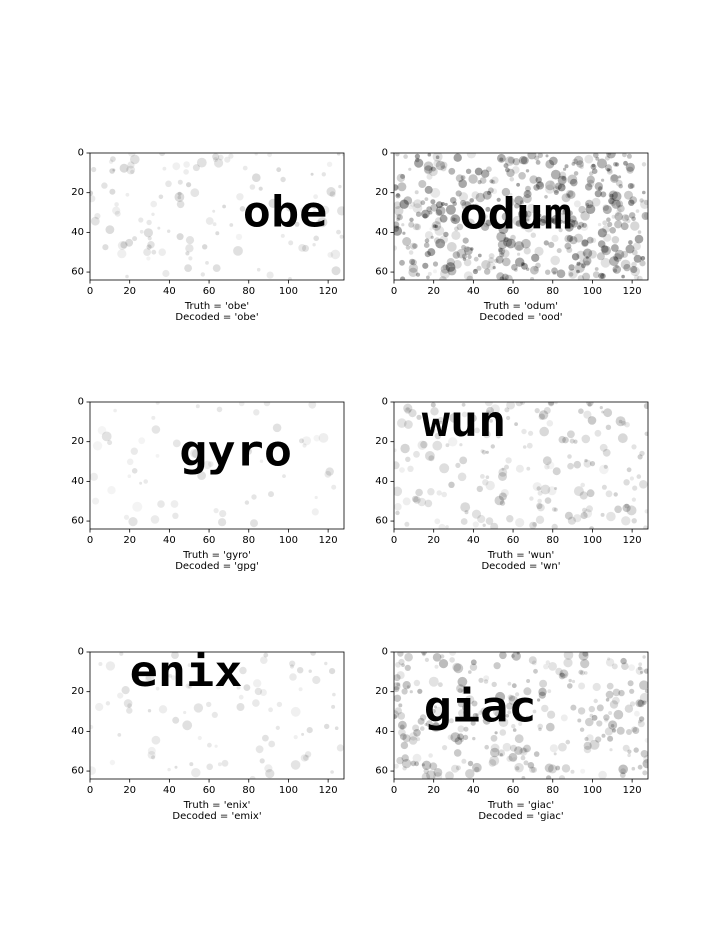  I want to click on truth-caption: Truth = 'odum', so click(520, 306).